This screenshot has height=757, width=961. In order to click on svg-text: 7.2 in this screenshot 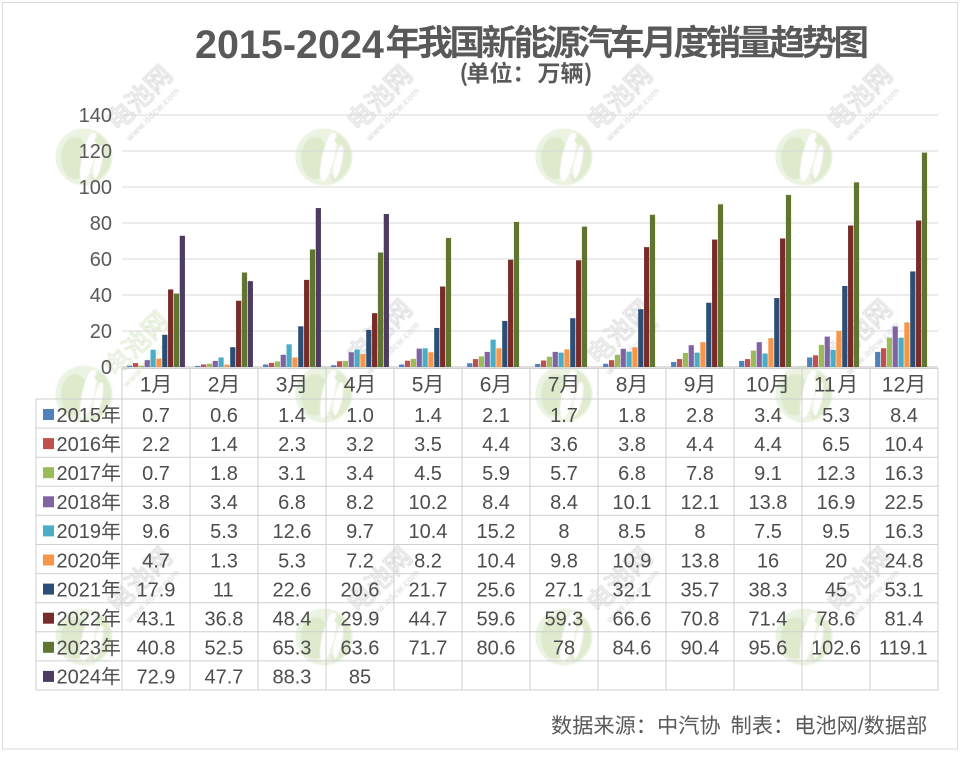, I will do `click(360, 561)`.